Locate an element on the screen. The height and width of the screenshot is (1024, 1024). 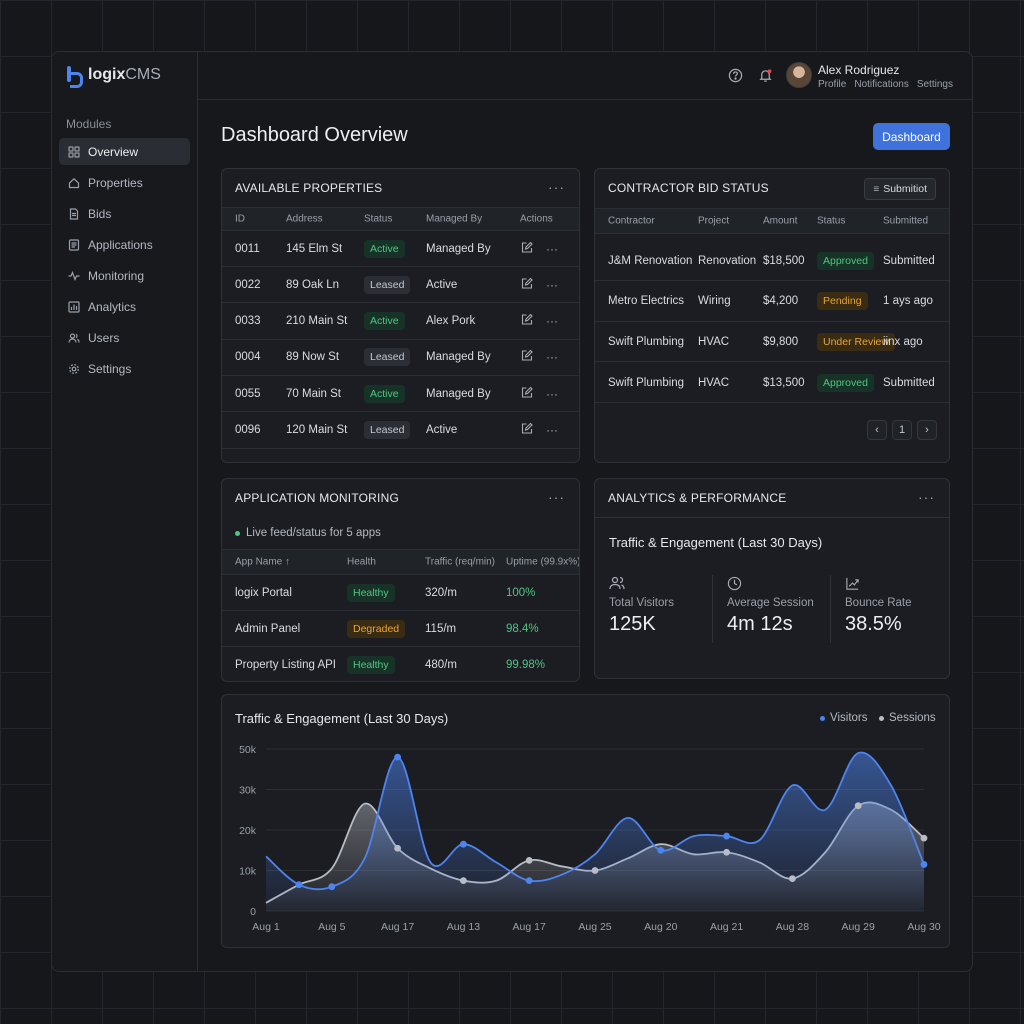
col-id: ID is located at coordinates (240, 219).